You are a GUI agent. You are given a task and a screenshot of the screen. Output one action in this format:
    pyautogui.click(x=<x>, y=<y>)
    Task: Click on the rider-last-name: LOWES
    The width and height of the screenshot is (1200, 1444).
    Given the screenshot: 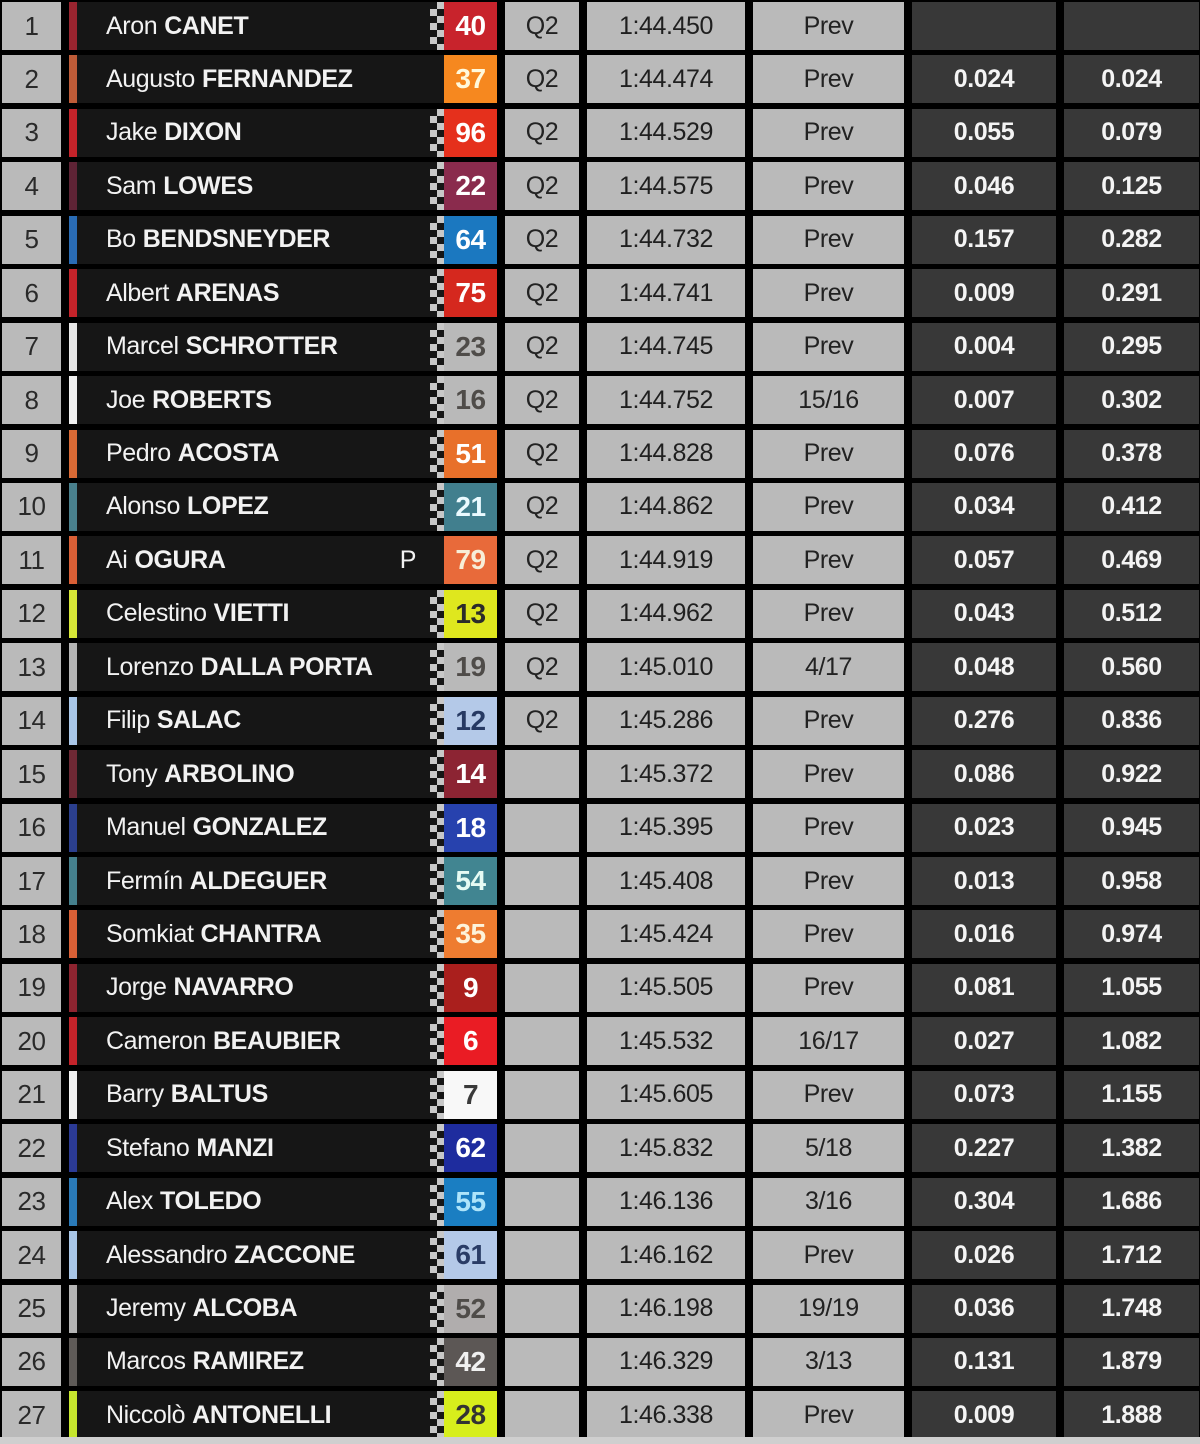 What is the action you would take?
    pyautogui.click(x=208, y=185)
    